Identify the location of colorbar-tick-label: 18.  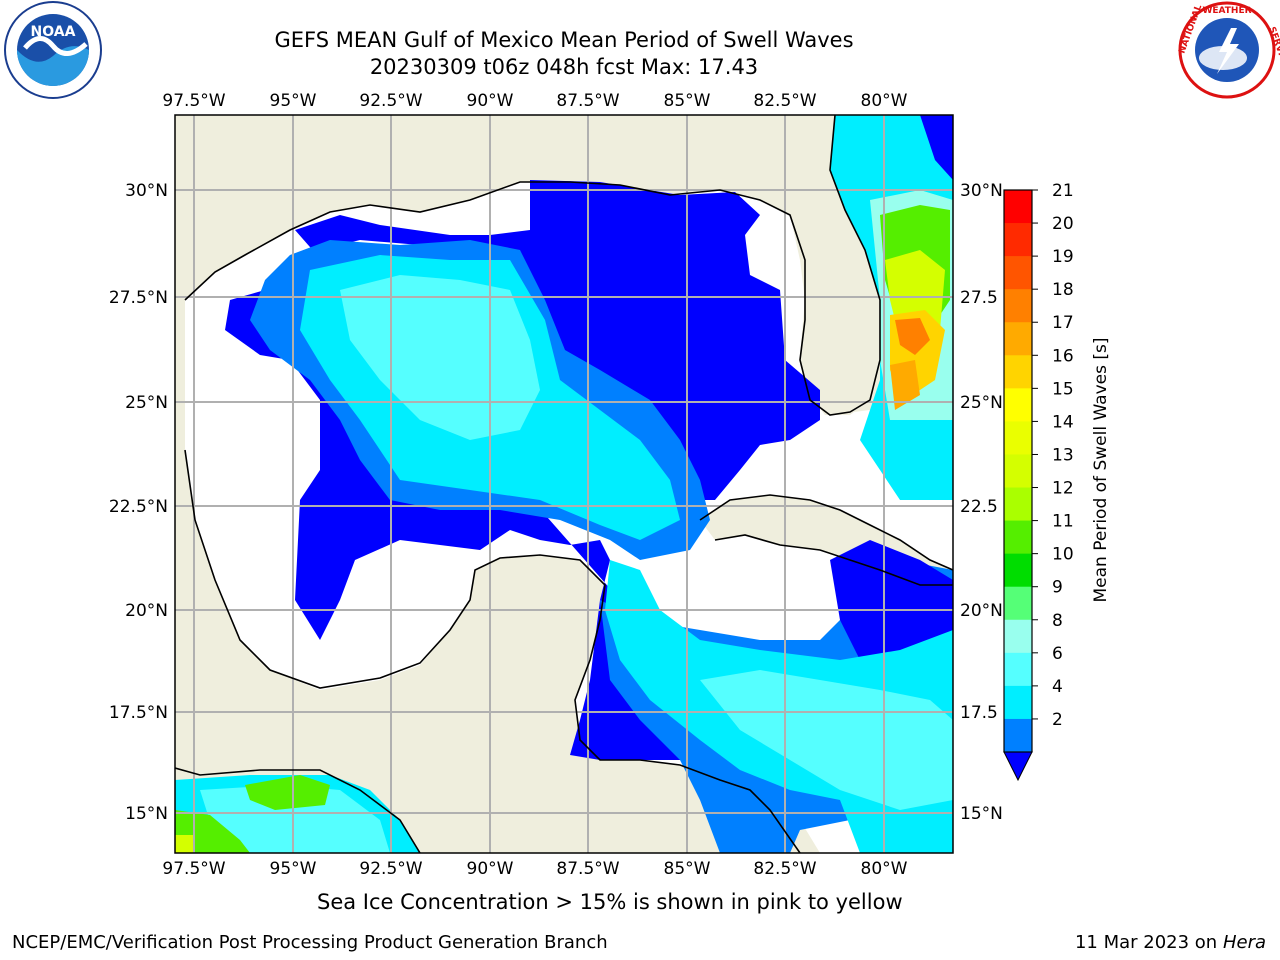
(1063, 290).